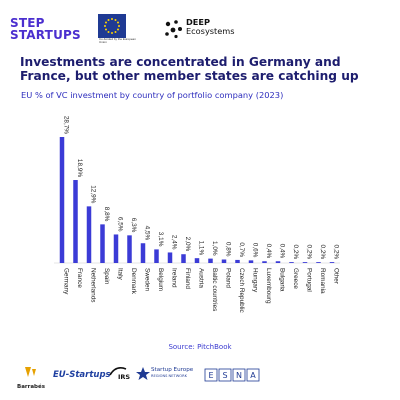 The width and height of the screenshot is (400, 400). What do you see at coordinates (268, 286) in the screenshot?
I see `category-label: Luxembourg` at bounding box center [268, 286].